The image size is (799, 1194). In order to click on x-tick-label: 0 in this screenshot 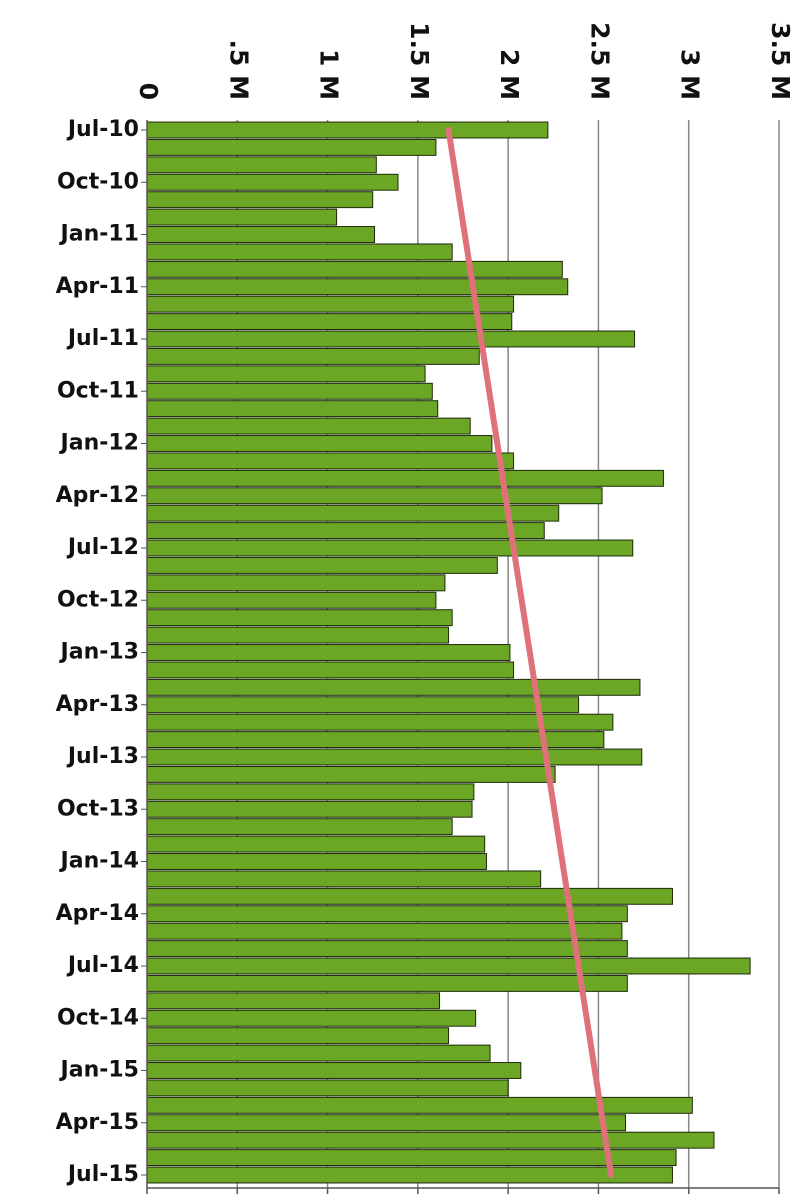, I will do `click(148, 91)`.